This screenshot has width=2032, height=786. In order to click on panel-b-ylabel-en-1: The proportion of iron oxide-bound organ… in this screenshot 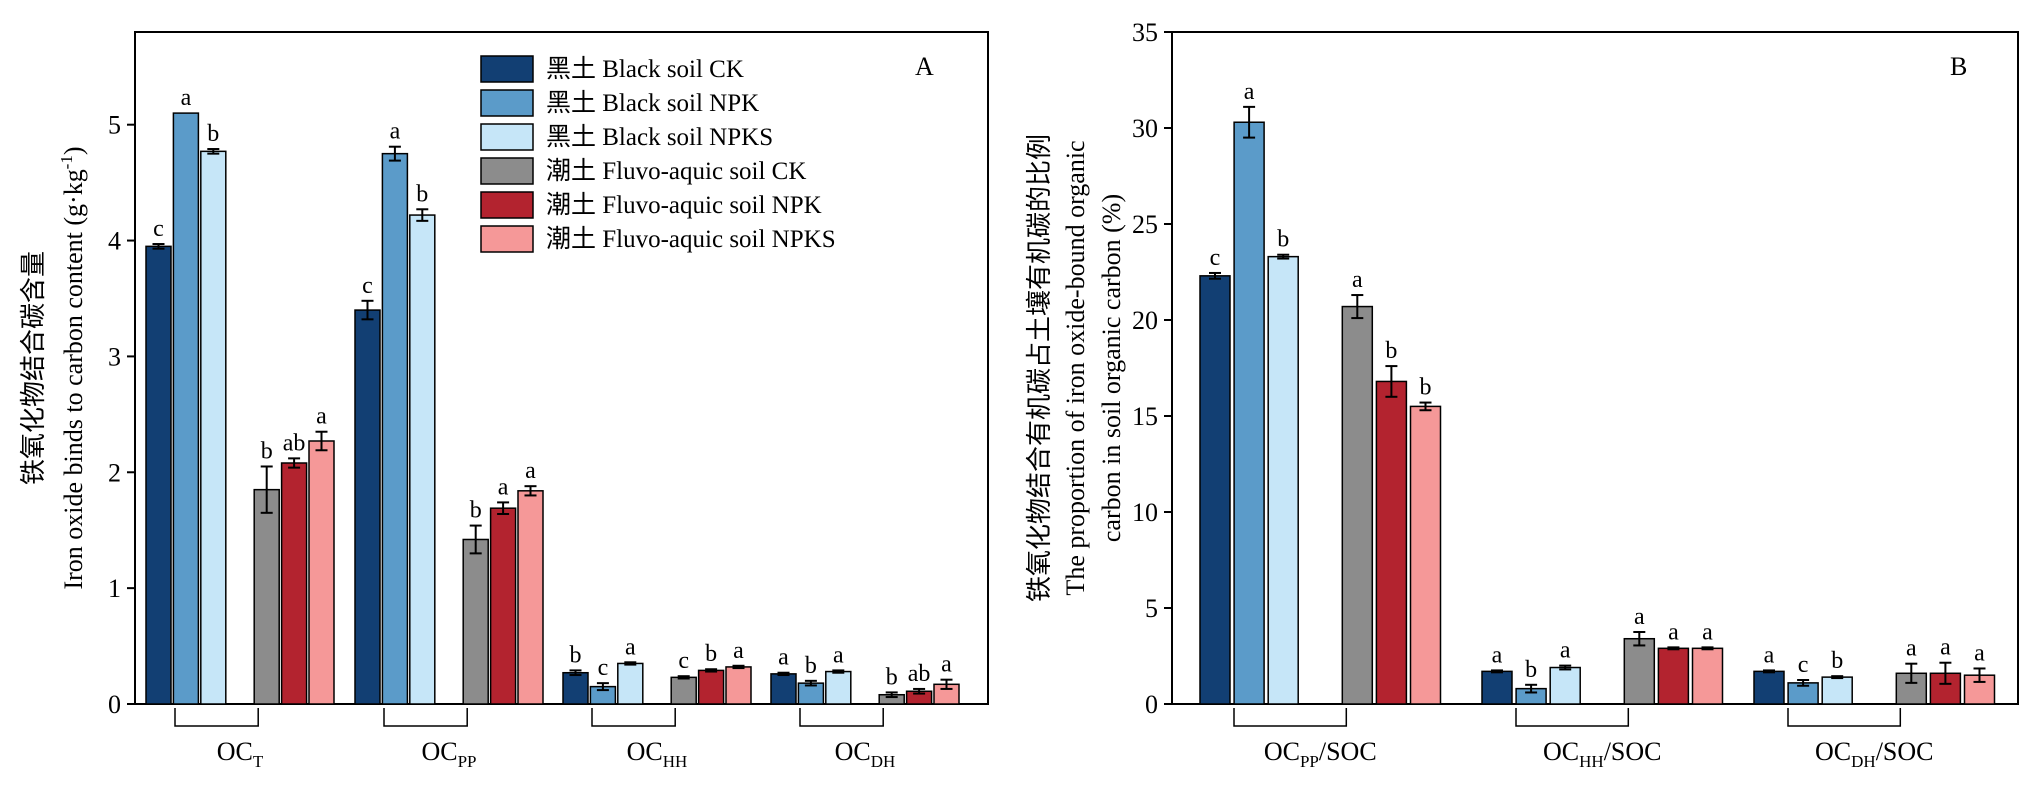, I will do `click(1075, 367)`.